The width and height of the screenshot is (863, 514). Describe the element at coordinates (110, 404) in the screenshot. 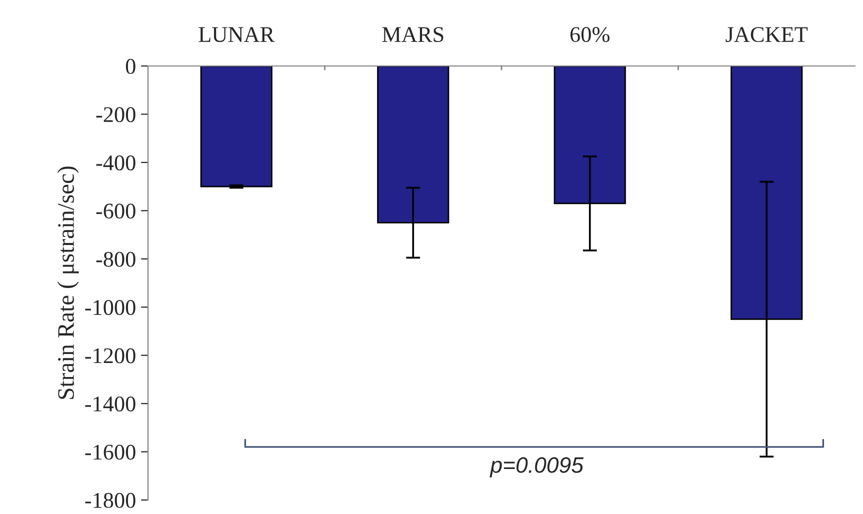

I see `y-tick-label: -1400` at that location.